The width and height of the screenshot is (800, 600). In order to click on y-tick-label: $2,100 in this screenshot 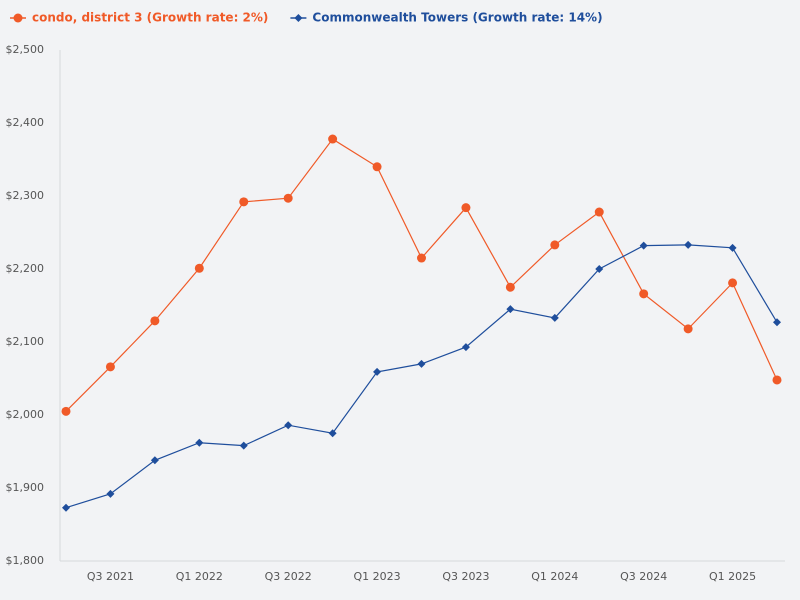, I will do `click(25, 341)`.